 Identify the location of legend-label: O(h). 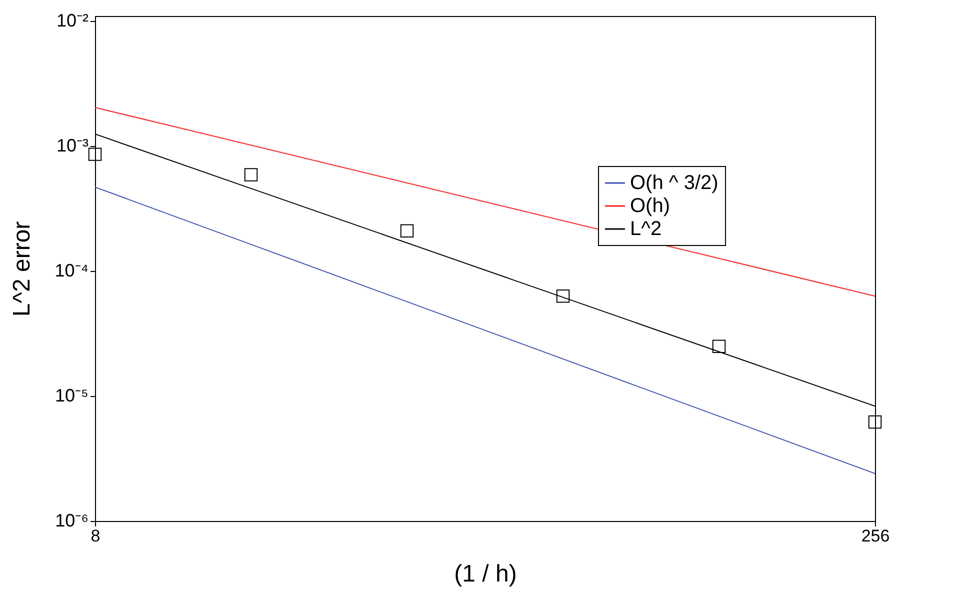
(650, 206).